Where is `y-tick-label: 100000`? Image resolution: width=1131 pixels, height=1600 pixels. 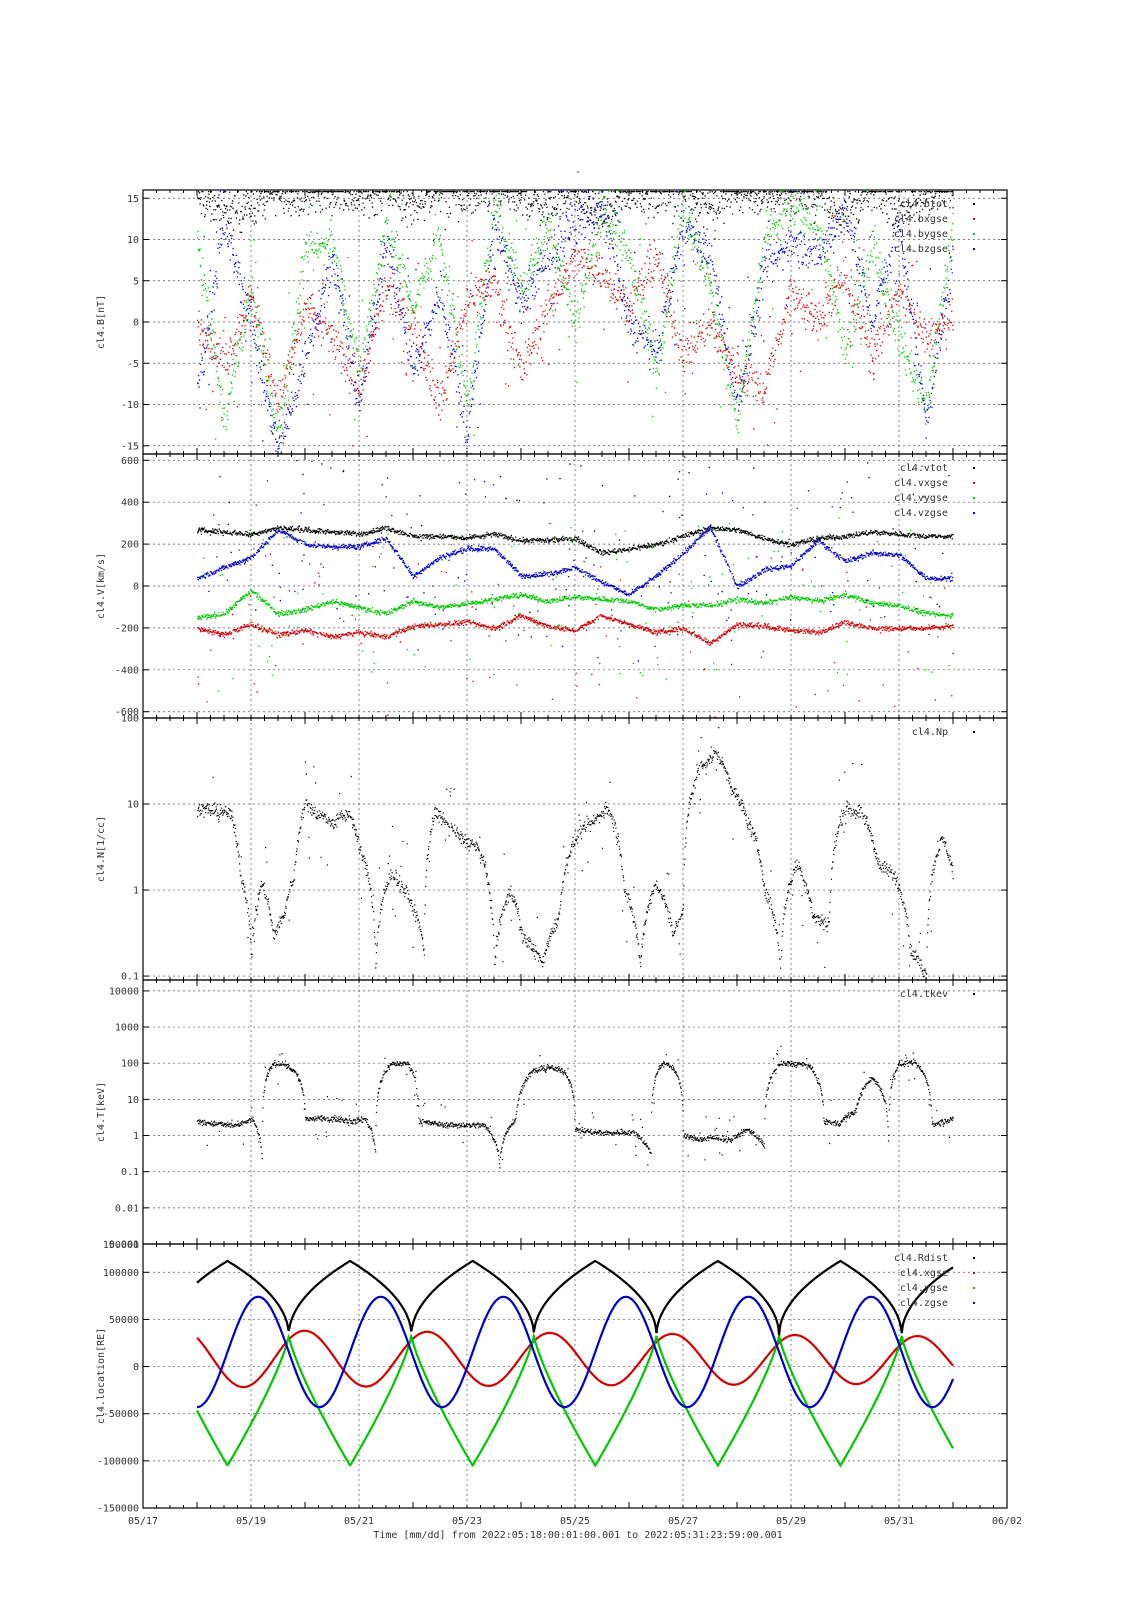 y-tick-label: 100000 is located at coordinates (121, 1273).